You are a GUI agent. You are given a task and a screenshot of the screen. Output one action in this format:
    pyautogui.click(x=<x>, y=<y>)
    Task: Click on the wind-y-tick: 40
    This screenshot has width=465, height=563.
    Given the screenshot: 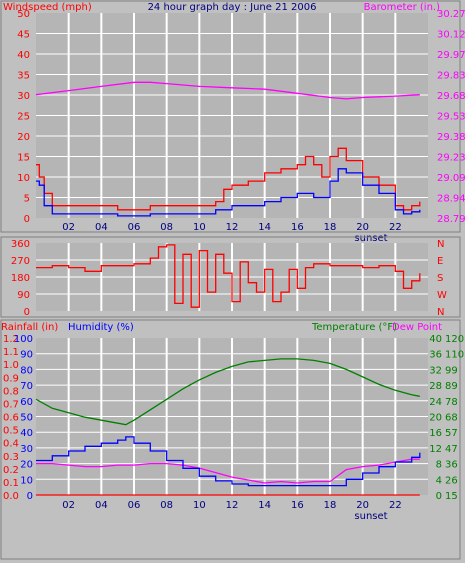 What is the action you would take?
    pyautogui.click(x=23, y=55)
    